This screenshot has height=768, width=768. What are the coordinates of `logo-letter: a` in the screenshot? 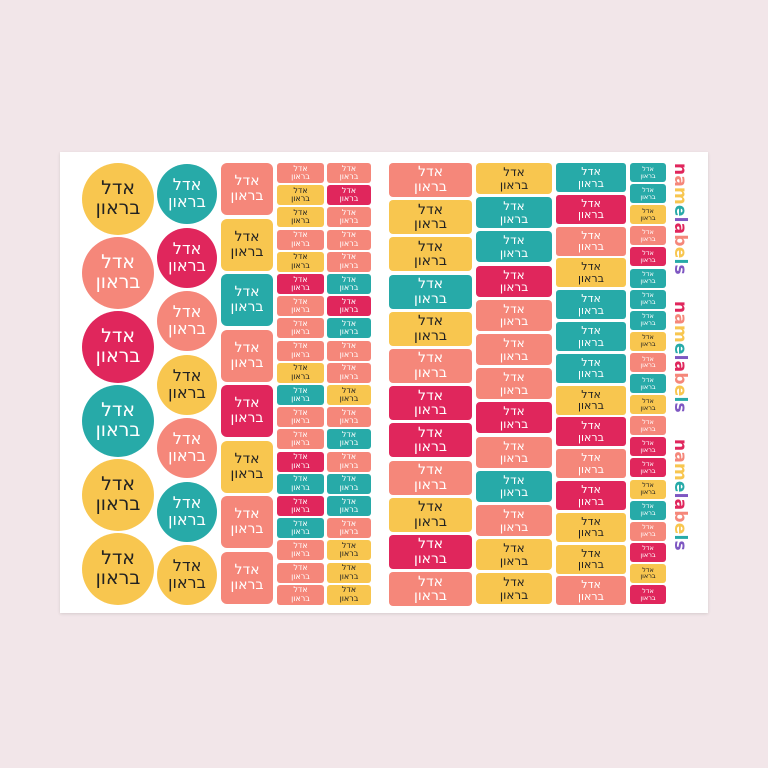 It's located at (680, 504).